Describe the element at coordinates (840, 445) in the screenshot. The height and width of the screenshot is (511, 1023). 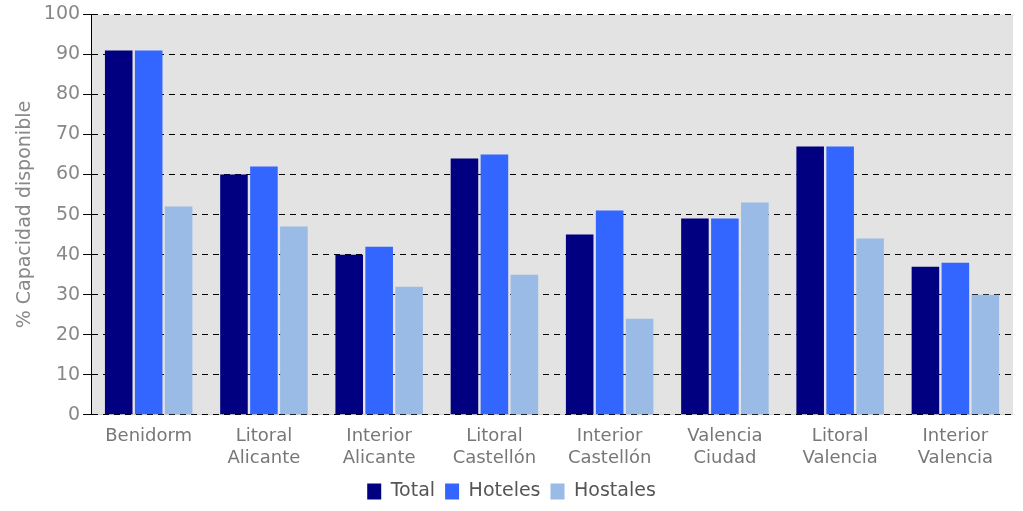
I see `x-tick-label: Litoral Valencia` at that location.